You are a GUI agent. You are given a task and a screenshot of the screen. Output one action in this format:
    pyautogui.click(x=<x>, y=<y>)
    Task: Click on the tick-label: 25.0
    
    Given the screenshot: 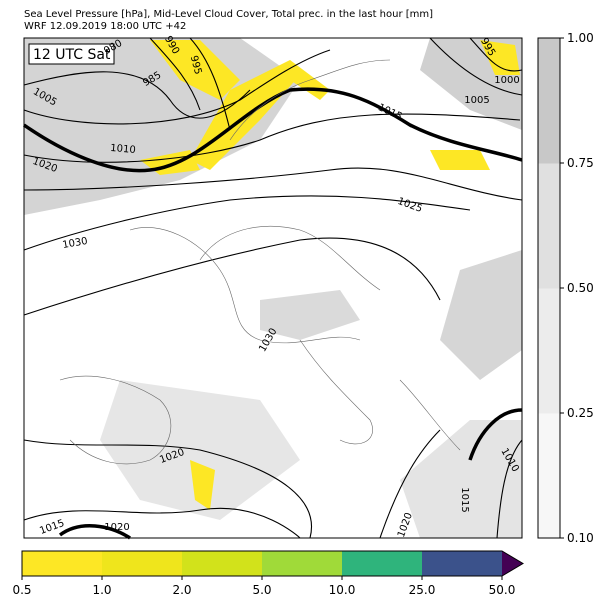 What is the action you would take?
    pyautogui.click(x=422, y=590)
    